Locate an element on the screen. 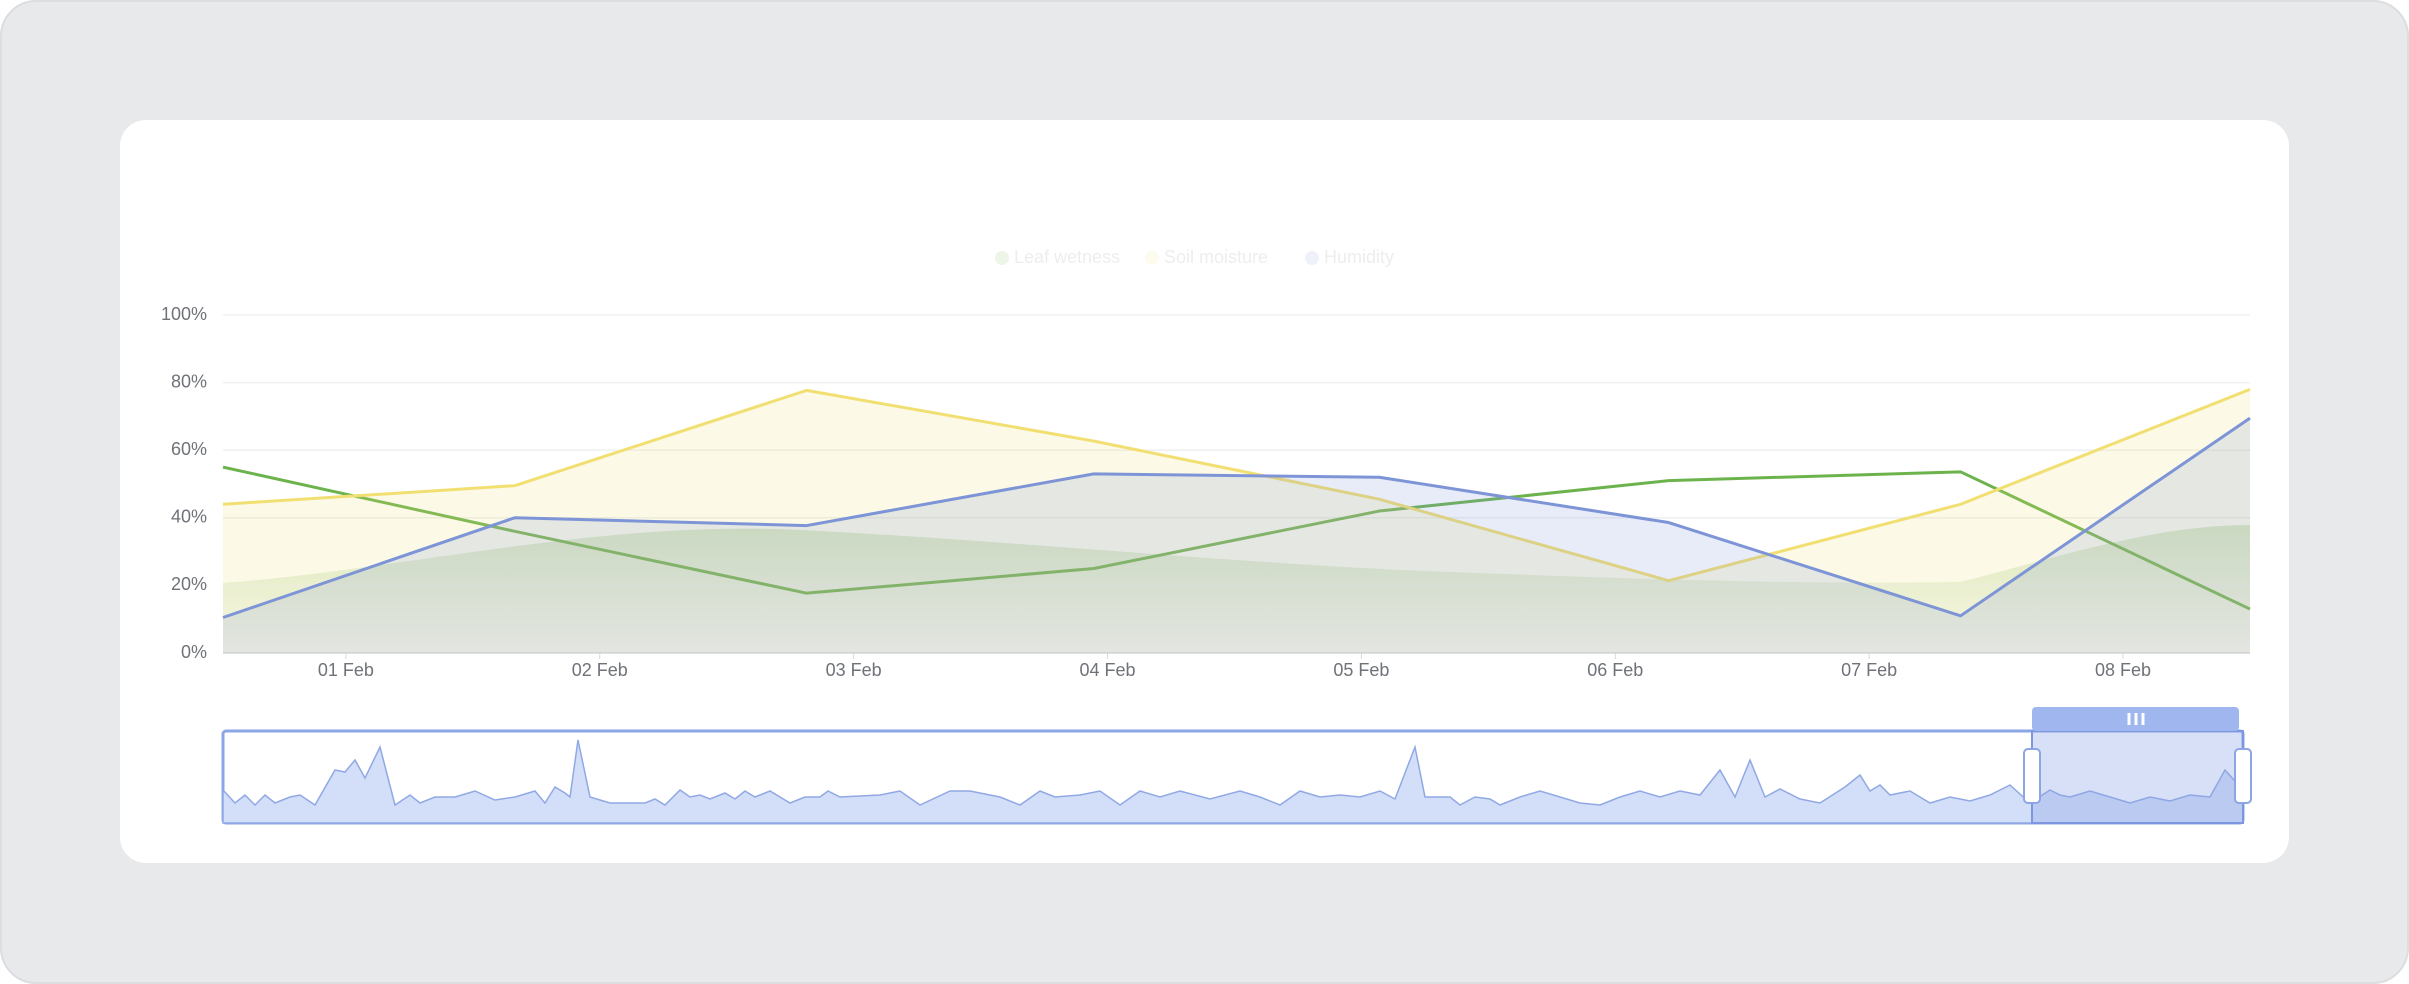 The height and width of the screenshot is (984, 2409). legend-label: Soil moisture is located at coordinates (1216, 257).